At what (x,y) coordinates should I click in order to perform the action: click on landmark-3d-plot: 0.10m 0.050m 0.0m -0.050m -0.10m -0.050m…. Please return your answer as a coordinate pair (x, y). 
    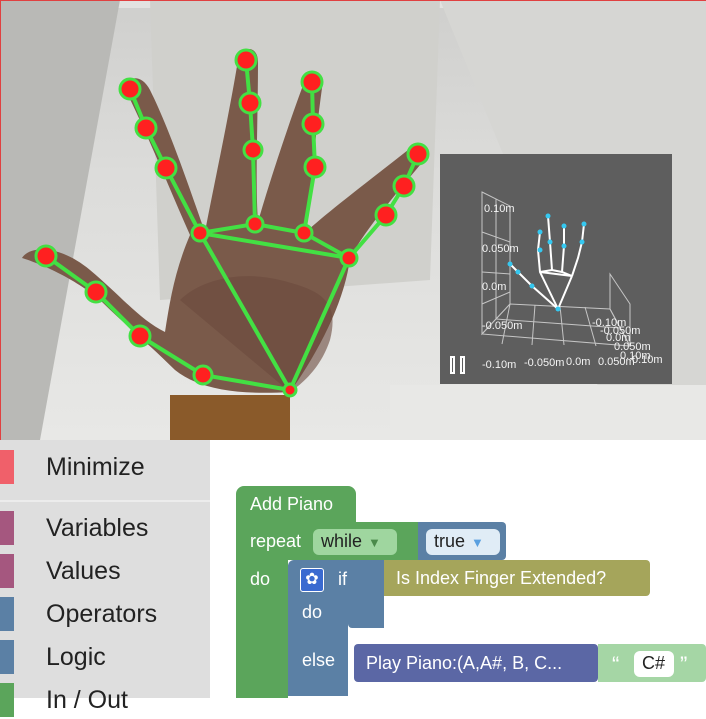
    Looking at the image, I should click on (556, 269).